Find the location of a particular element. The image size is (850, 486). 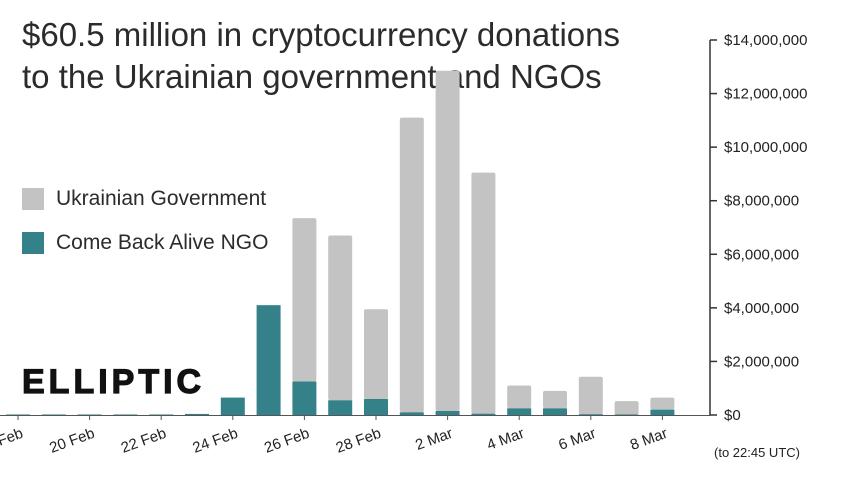

x-tick-label: 8 Mar is located at coordinates (649, 439).